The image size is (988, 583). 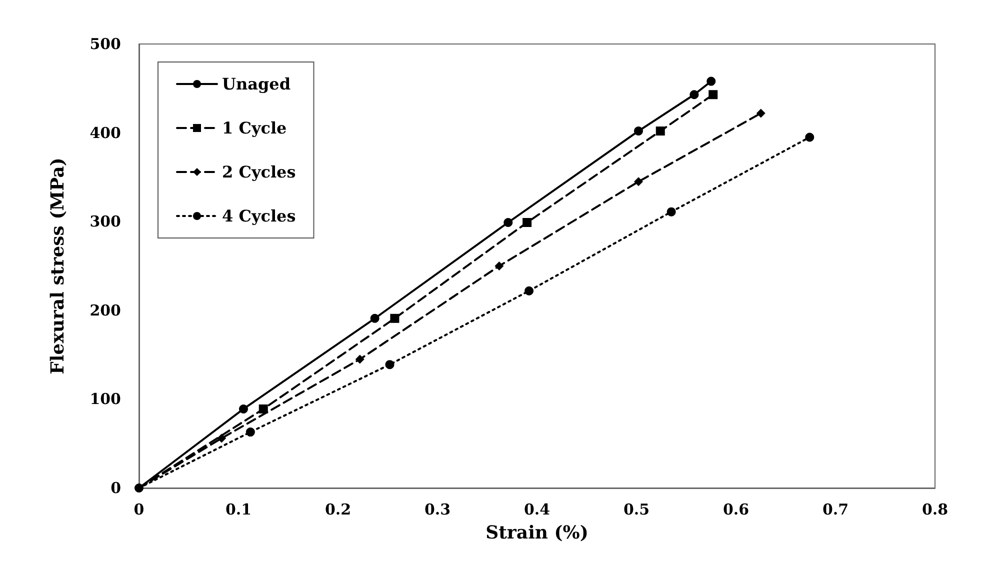 I want to click on y-tick-label: 500, so click(x=105, y=44).